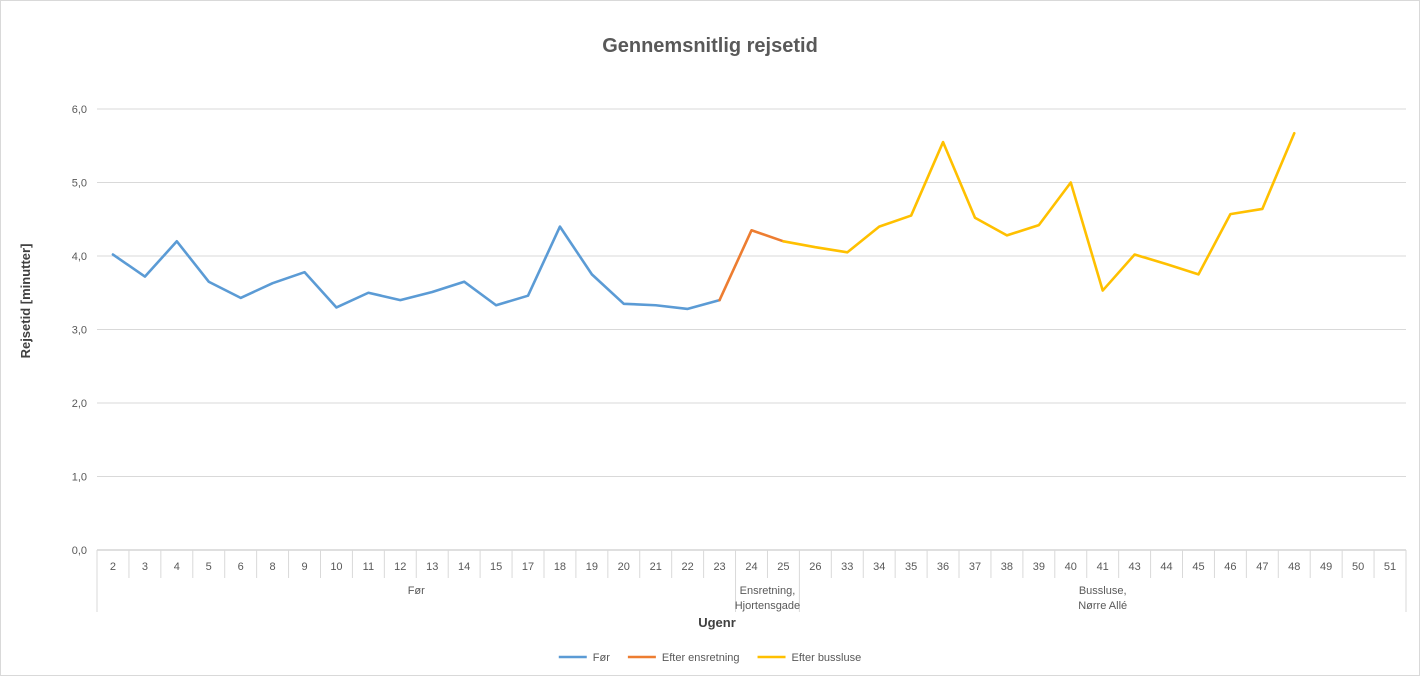 The height and width of the screenshot is (680, 1420). I want to click on x-group-label: Før, so click(416, 591).